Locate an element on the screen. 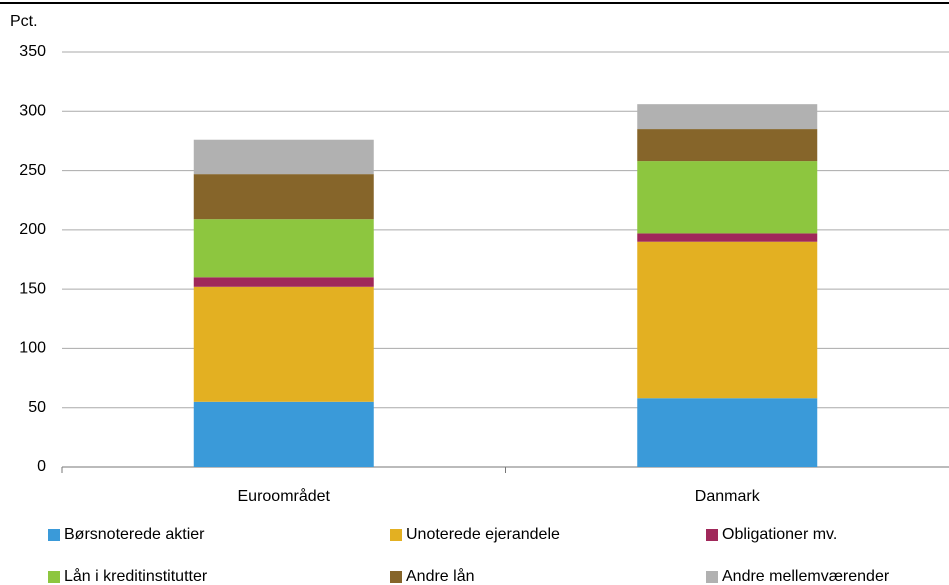  legend-label: Lån i kreditinstitutter is located at coordinates (136, 576).